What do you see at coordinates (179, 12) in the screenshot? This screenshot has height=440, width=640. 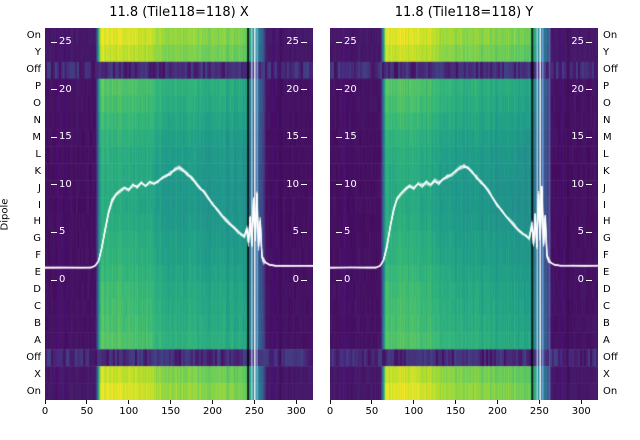 I see `panel-x-title: 11.8 (Tile118=118) X` at bounding box center [179, 12].